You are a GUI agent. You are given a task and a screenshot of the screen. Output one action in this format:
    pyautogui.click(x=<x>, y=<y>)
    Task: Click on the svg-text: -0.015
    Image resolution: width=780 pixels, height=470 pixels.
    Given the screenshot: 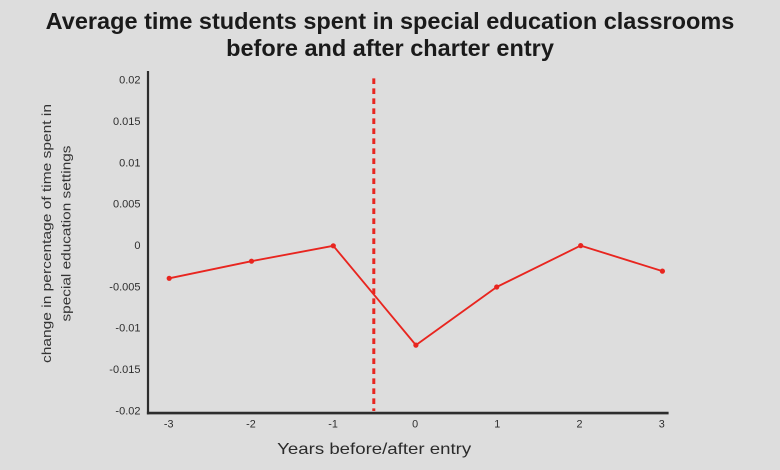 What is the action you would take?
    pyautogui.click(x=124, y=370)
    